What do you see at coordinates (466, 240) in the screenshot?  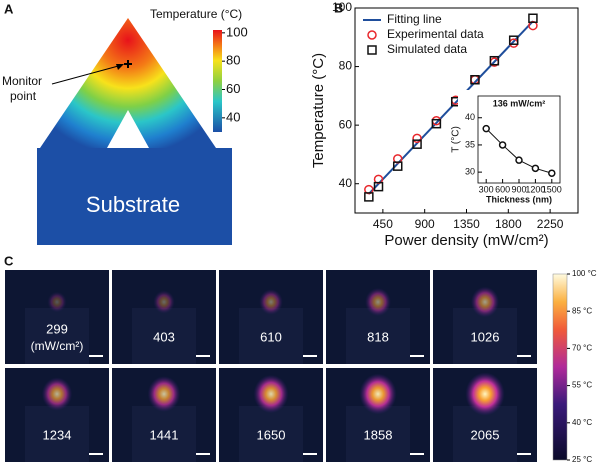 I see `x-axis-label: Power density (mW/cm²)` at bounding box center [466, 240].